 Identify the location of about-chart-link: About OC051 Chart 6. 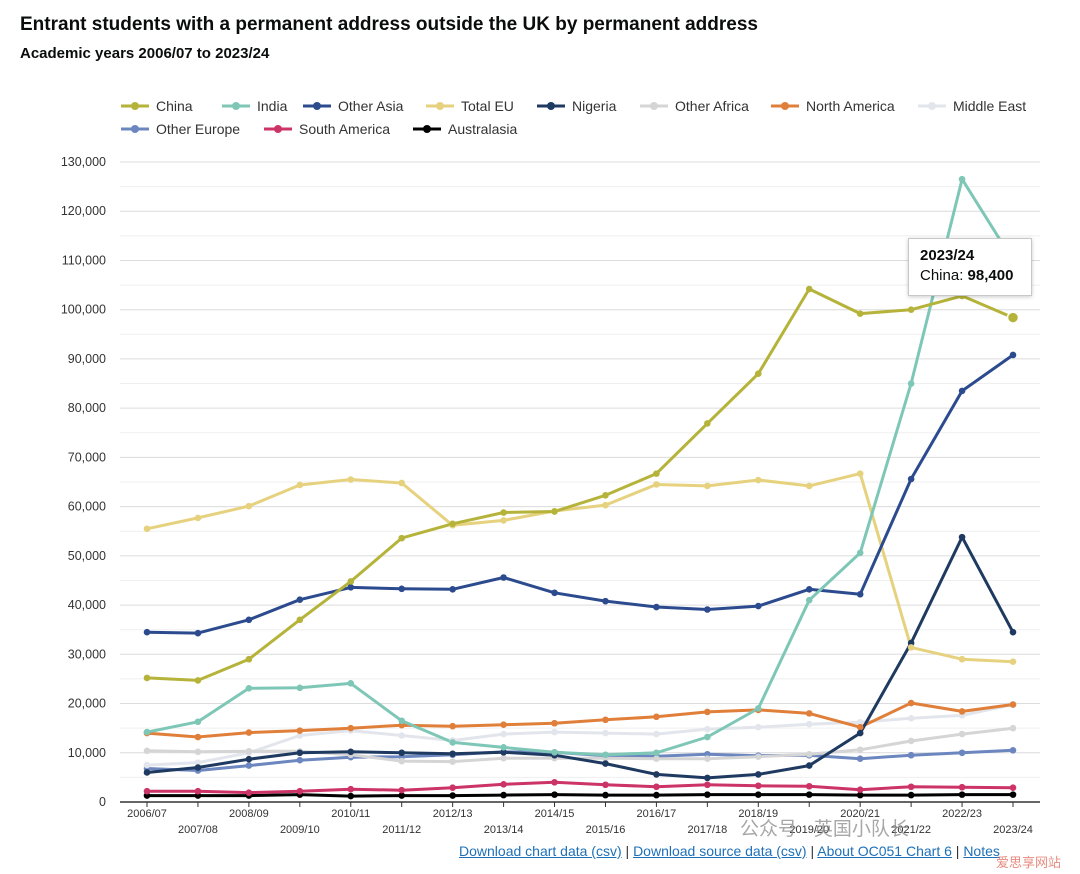
(884, 851).